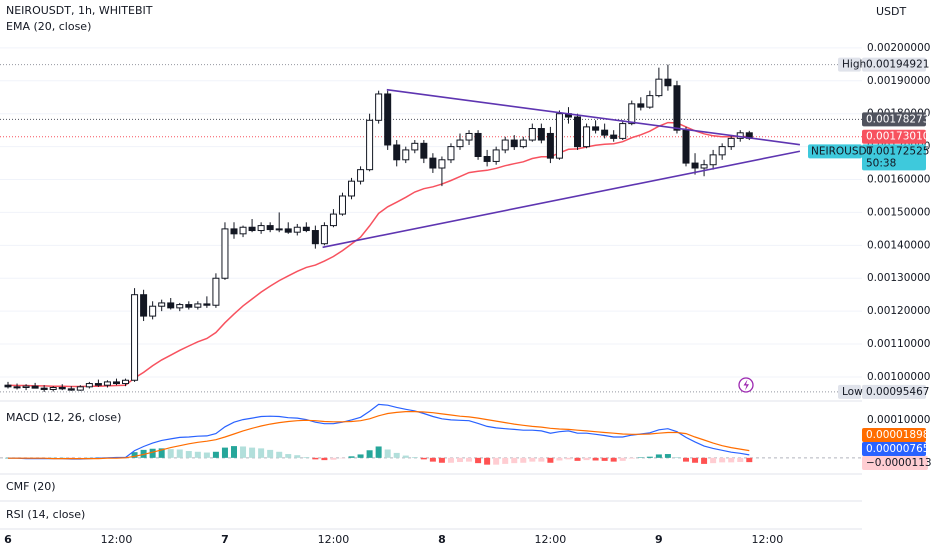  Describe the element at coordinates (891, 11) in the screenshot. I see `currency: USDT` at that location.